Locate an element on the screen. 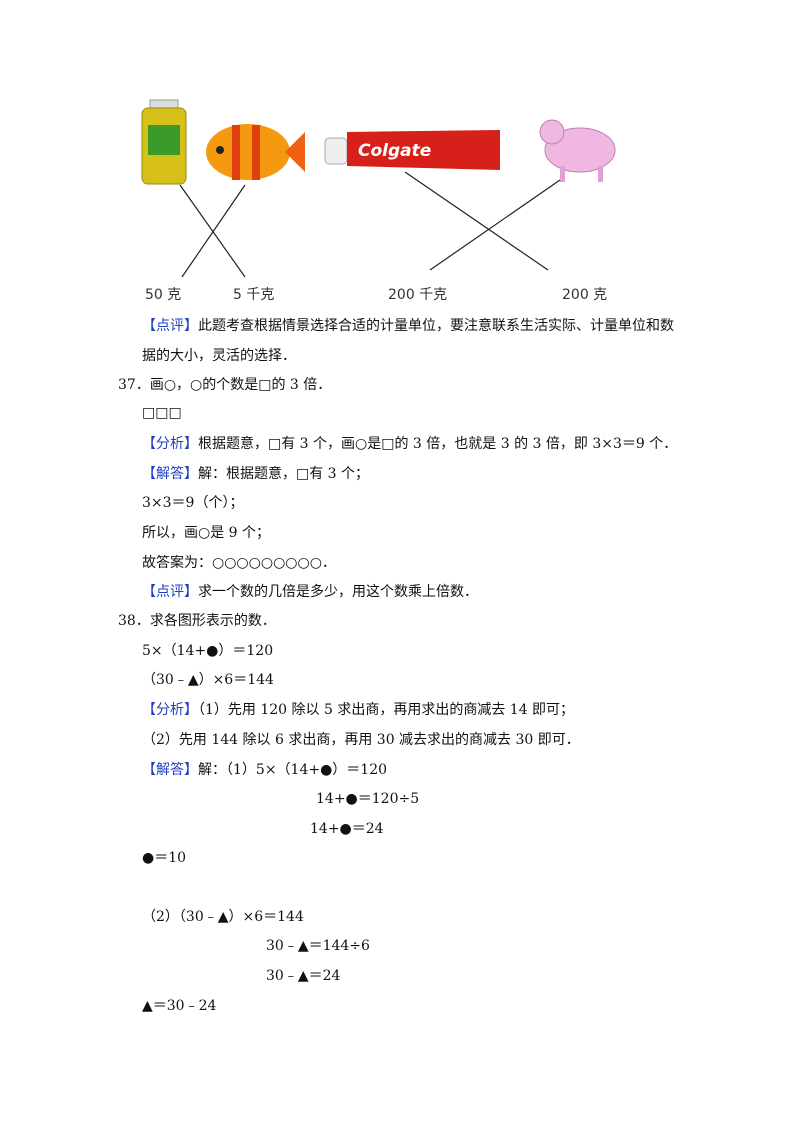  text-line: 所以，画○是 9 个； is located at coordinates (206, 533).